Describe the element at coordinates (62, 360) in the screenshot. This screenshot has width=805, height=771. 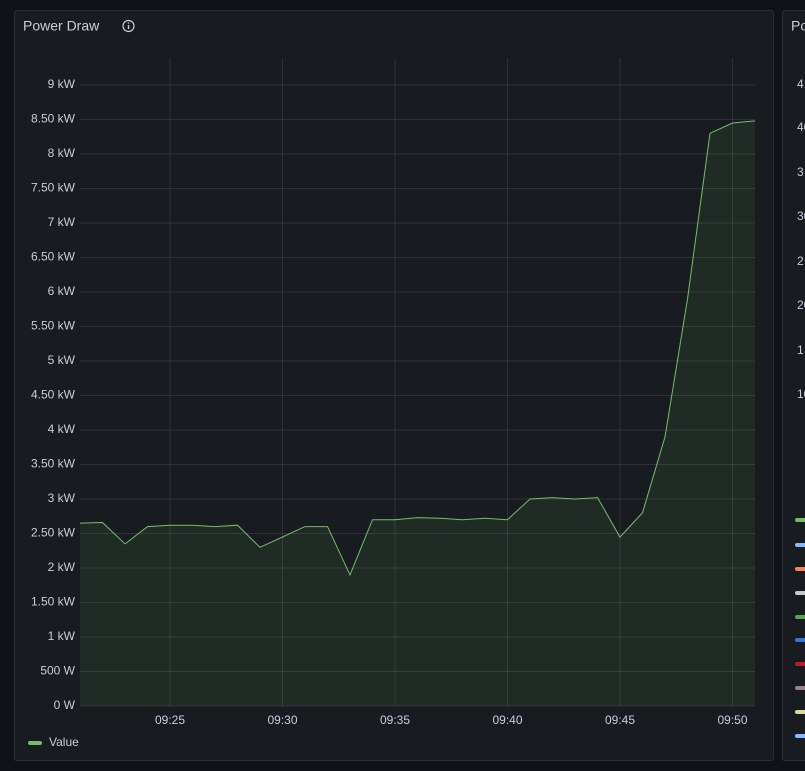
I see `y-tick-label: 5 kW` at that location.